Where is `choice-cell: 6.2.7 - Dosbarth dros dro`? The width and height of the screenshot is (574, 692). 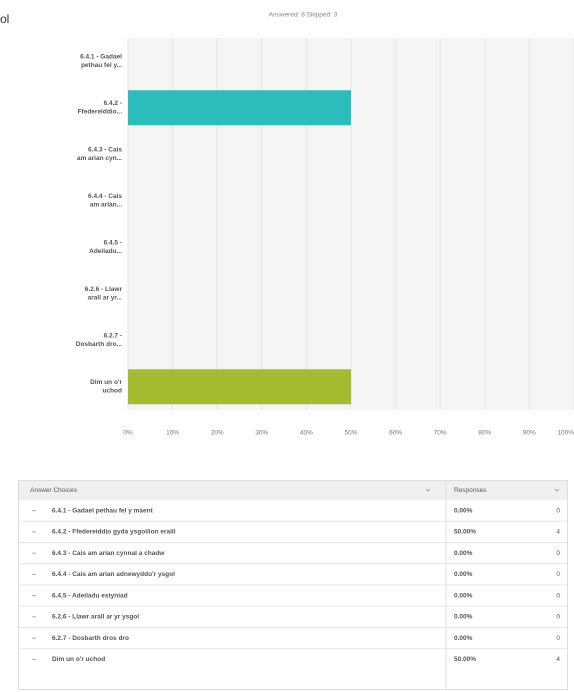 choice-cell: 6.2.7 - Dosbarth dros dro is located at coordinates (90, 638).